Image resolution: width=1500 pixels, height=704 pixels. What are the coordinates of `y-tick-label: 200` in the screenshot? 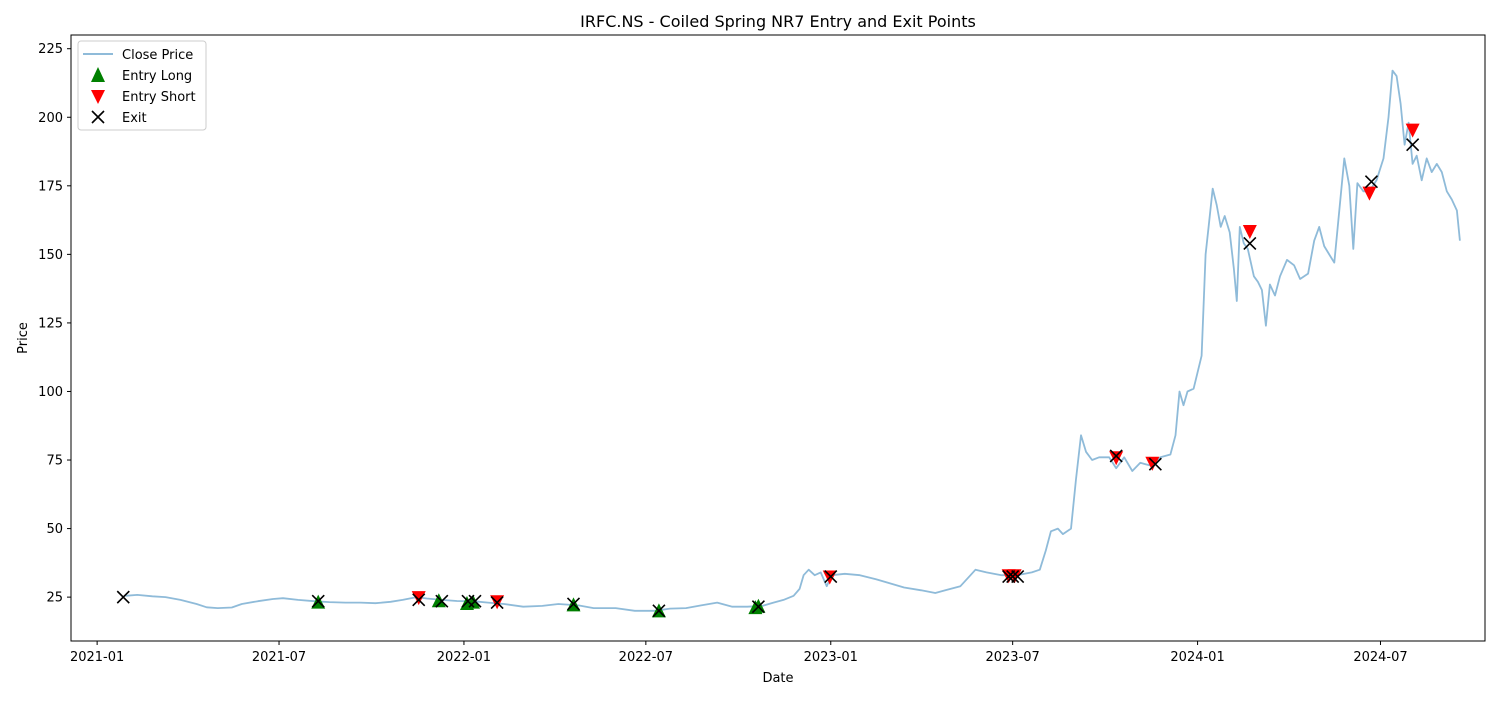 It's located at (50, 118).